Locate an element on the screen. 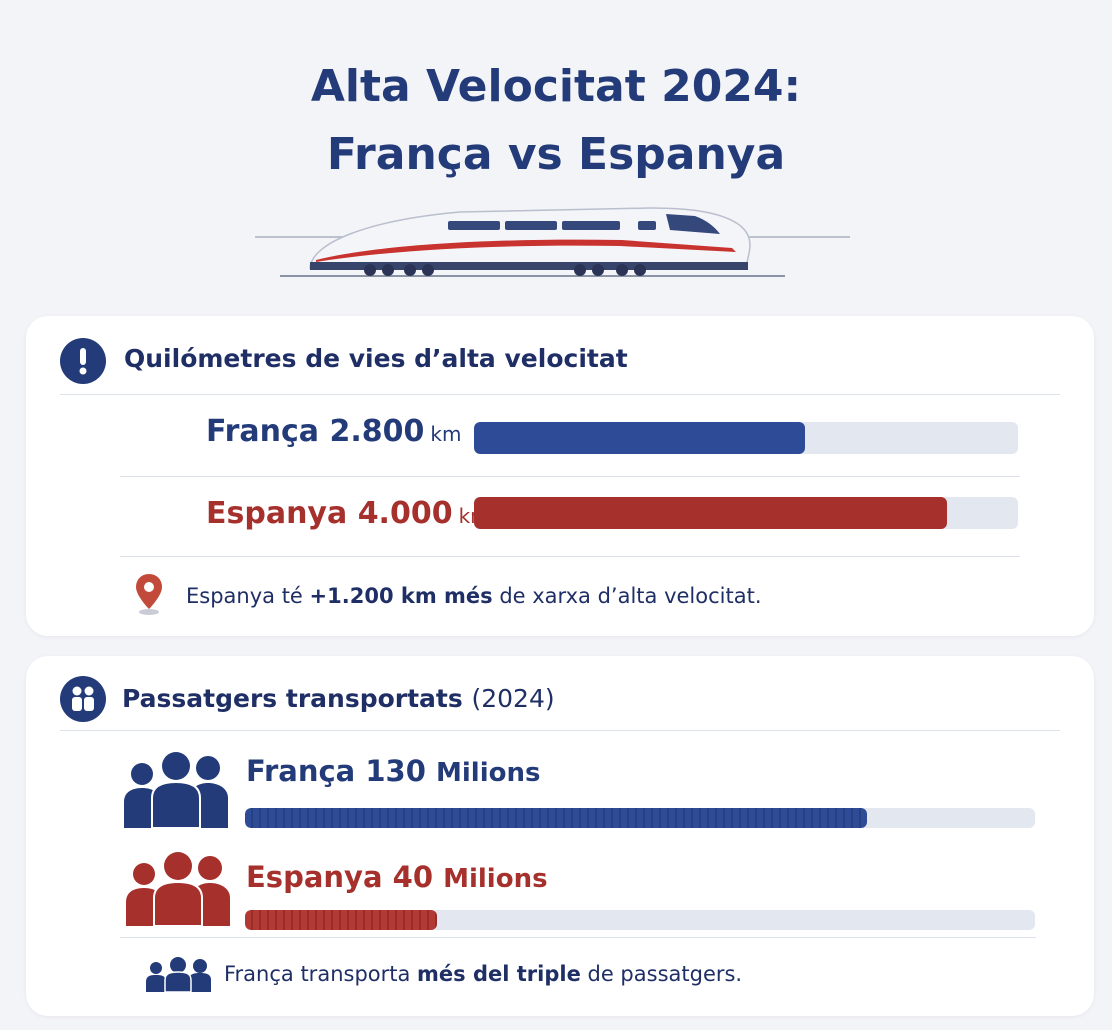 This screenshot has width=1112, height=1030. people-spain-icon is located at coordinates (178, 889).